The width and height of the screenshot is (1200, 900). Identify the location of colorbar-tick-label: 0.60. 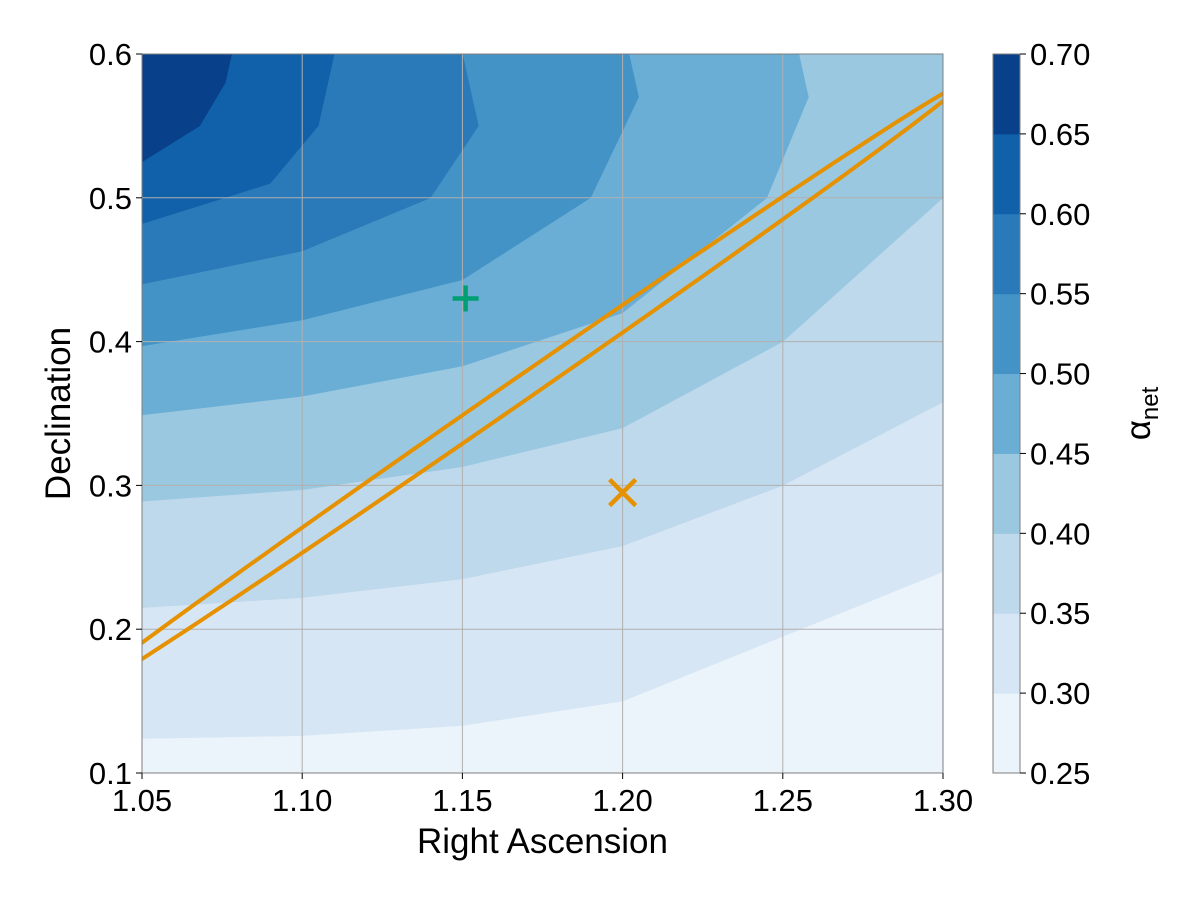
(1060, 214).